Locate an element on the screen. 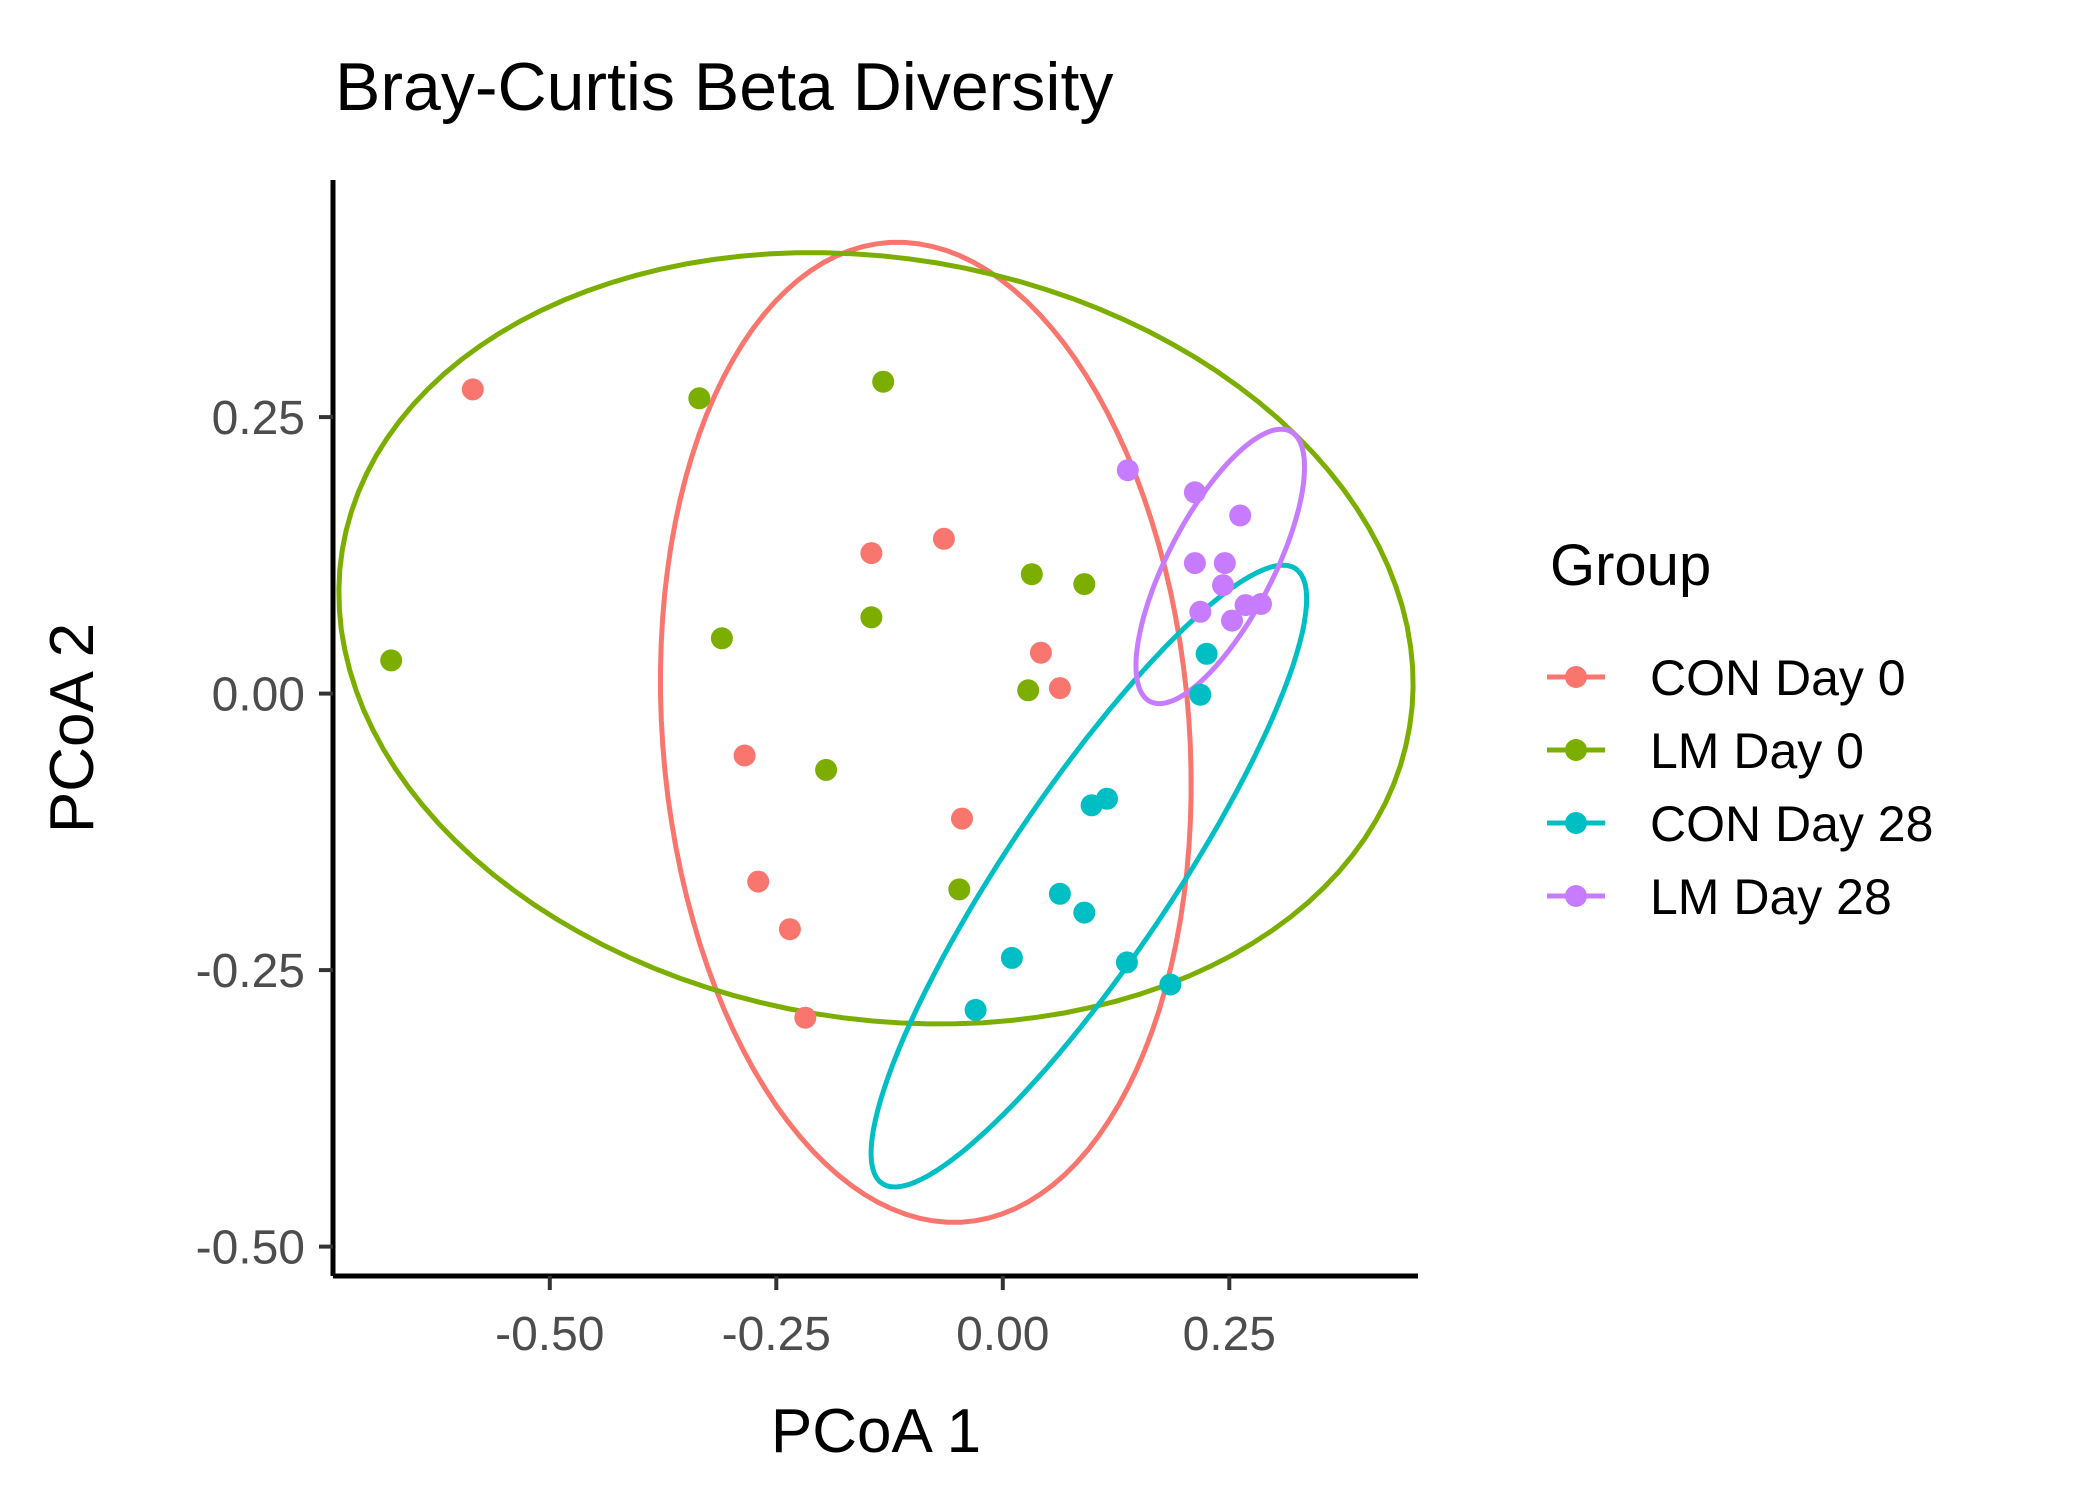  legend-label: LM Day 0 is located at coordinates (1757, 751).